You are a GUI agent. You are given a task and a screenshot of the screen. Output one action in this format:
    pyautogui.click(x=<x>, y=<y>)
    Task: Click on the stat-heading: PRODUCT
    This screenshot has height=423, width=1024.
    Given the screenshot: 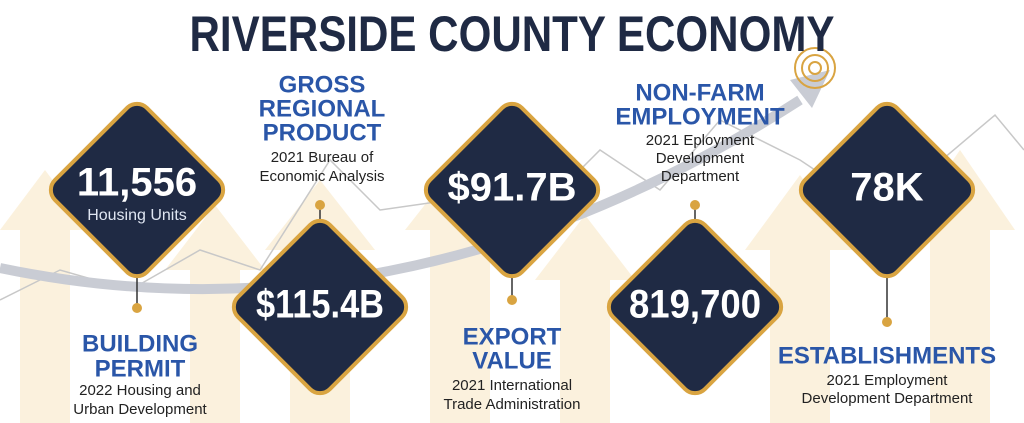 What is the action you would take?
    pyautogui.click(x=322, y=132)
    